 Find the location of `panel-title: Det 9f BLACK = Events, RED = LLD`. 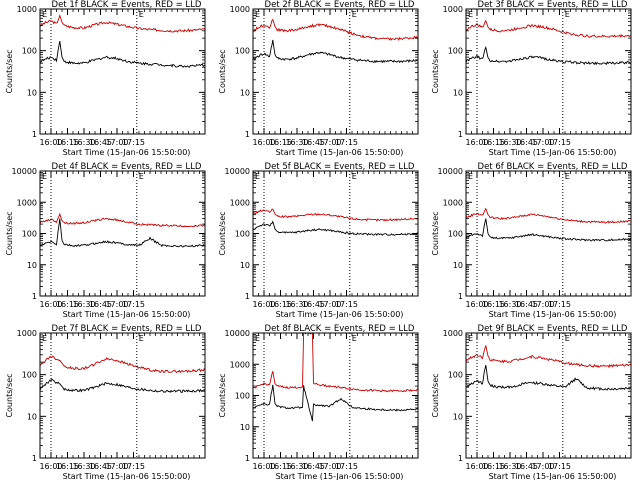

panel-title: Det 9f BLACK = Events, RED = LLD is located at coordinates (553, 329).